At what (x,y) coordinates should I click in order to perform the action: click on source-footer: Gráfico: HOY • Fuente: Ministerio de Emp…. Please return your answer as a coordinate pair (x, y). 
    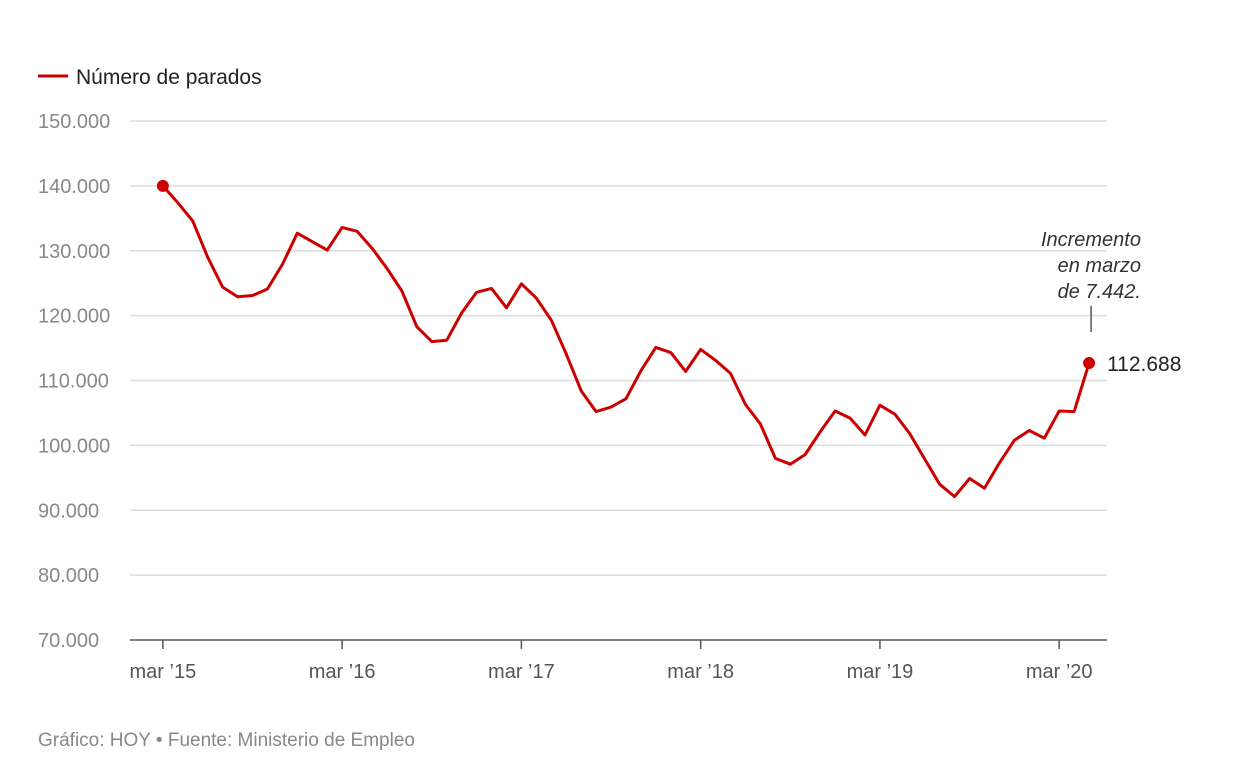
    Looking at the image, I should click on (226, 740).